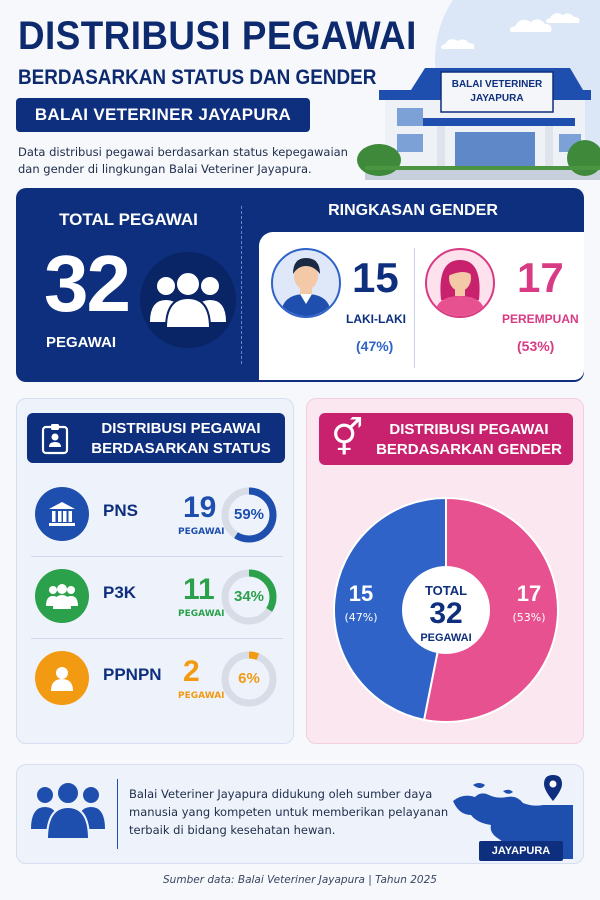 Image resolution: width=600 pixels, height=900 pixels. I want to click on male-label: LAKI-LAKI, so click(376, 319).